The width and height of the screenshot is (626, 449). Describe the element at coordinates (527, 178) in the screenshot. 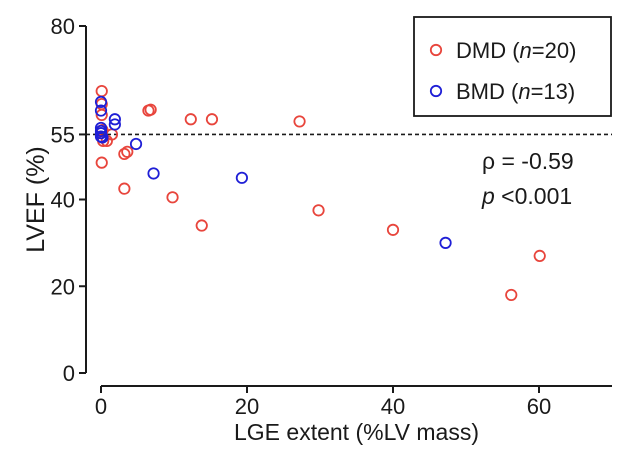

I see `stats-annotation: ρ = -0.59 p <0.001` at that location.